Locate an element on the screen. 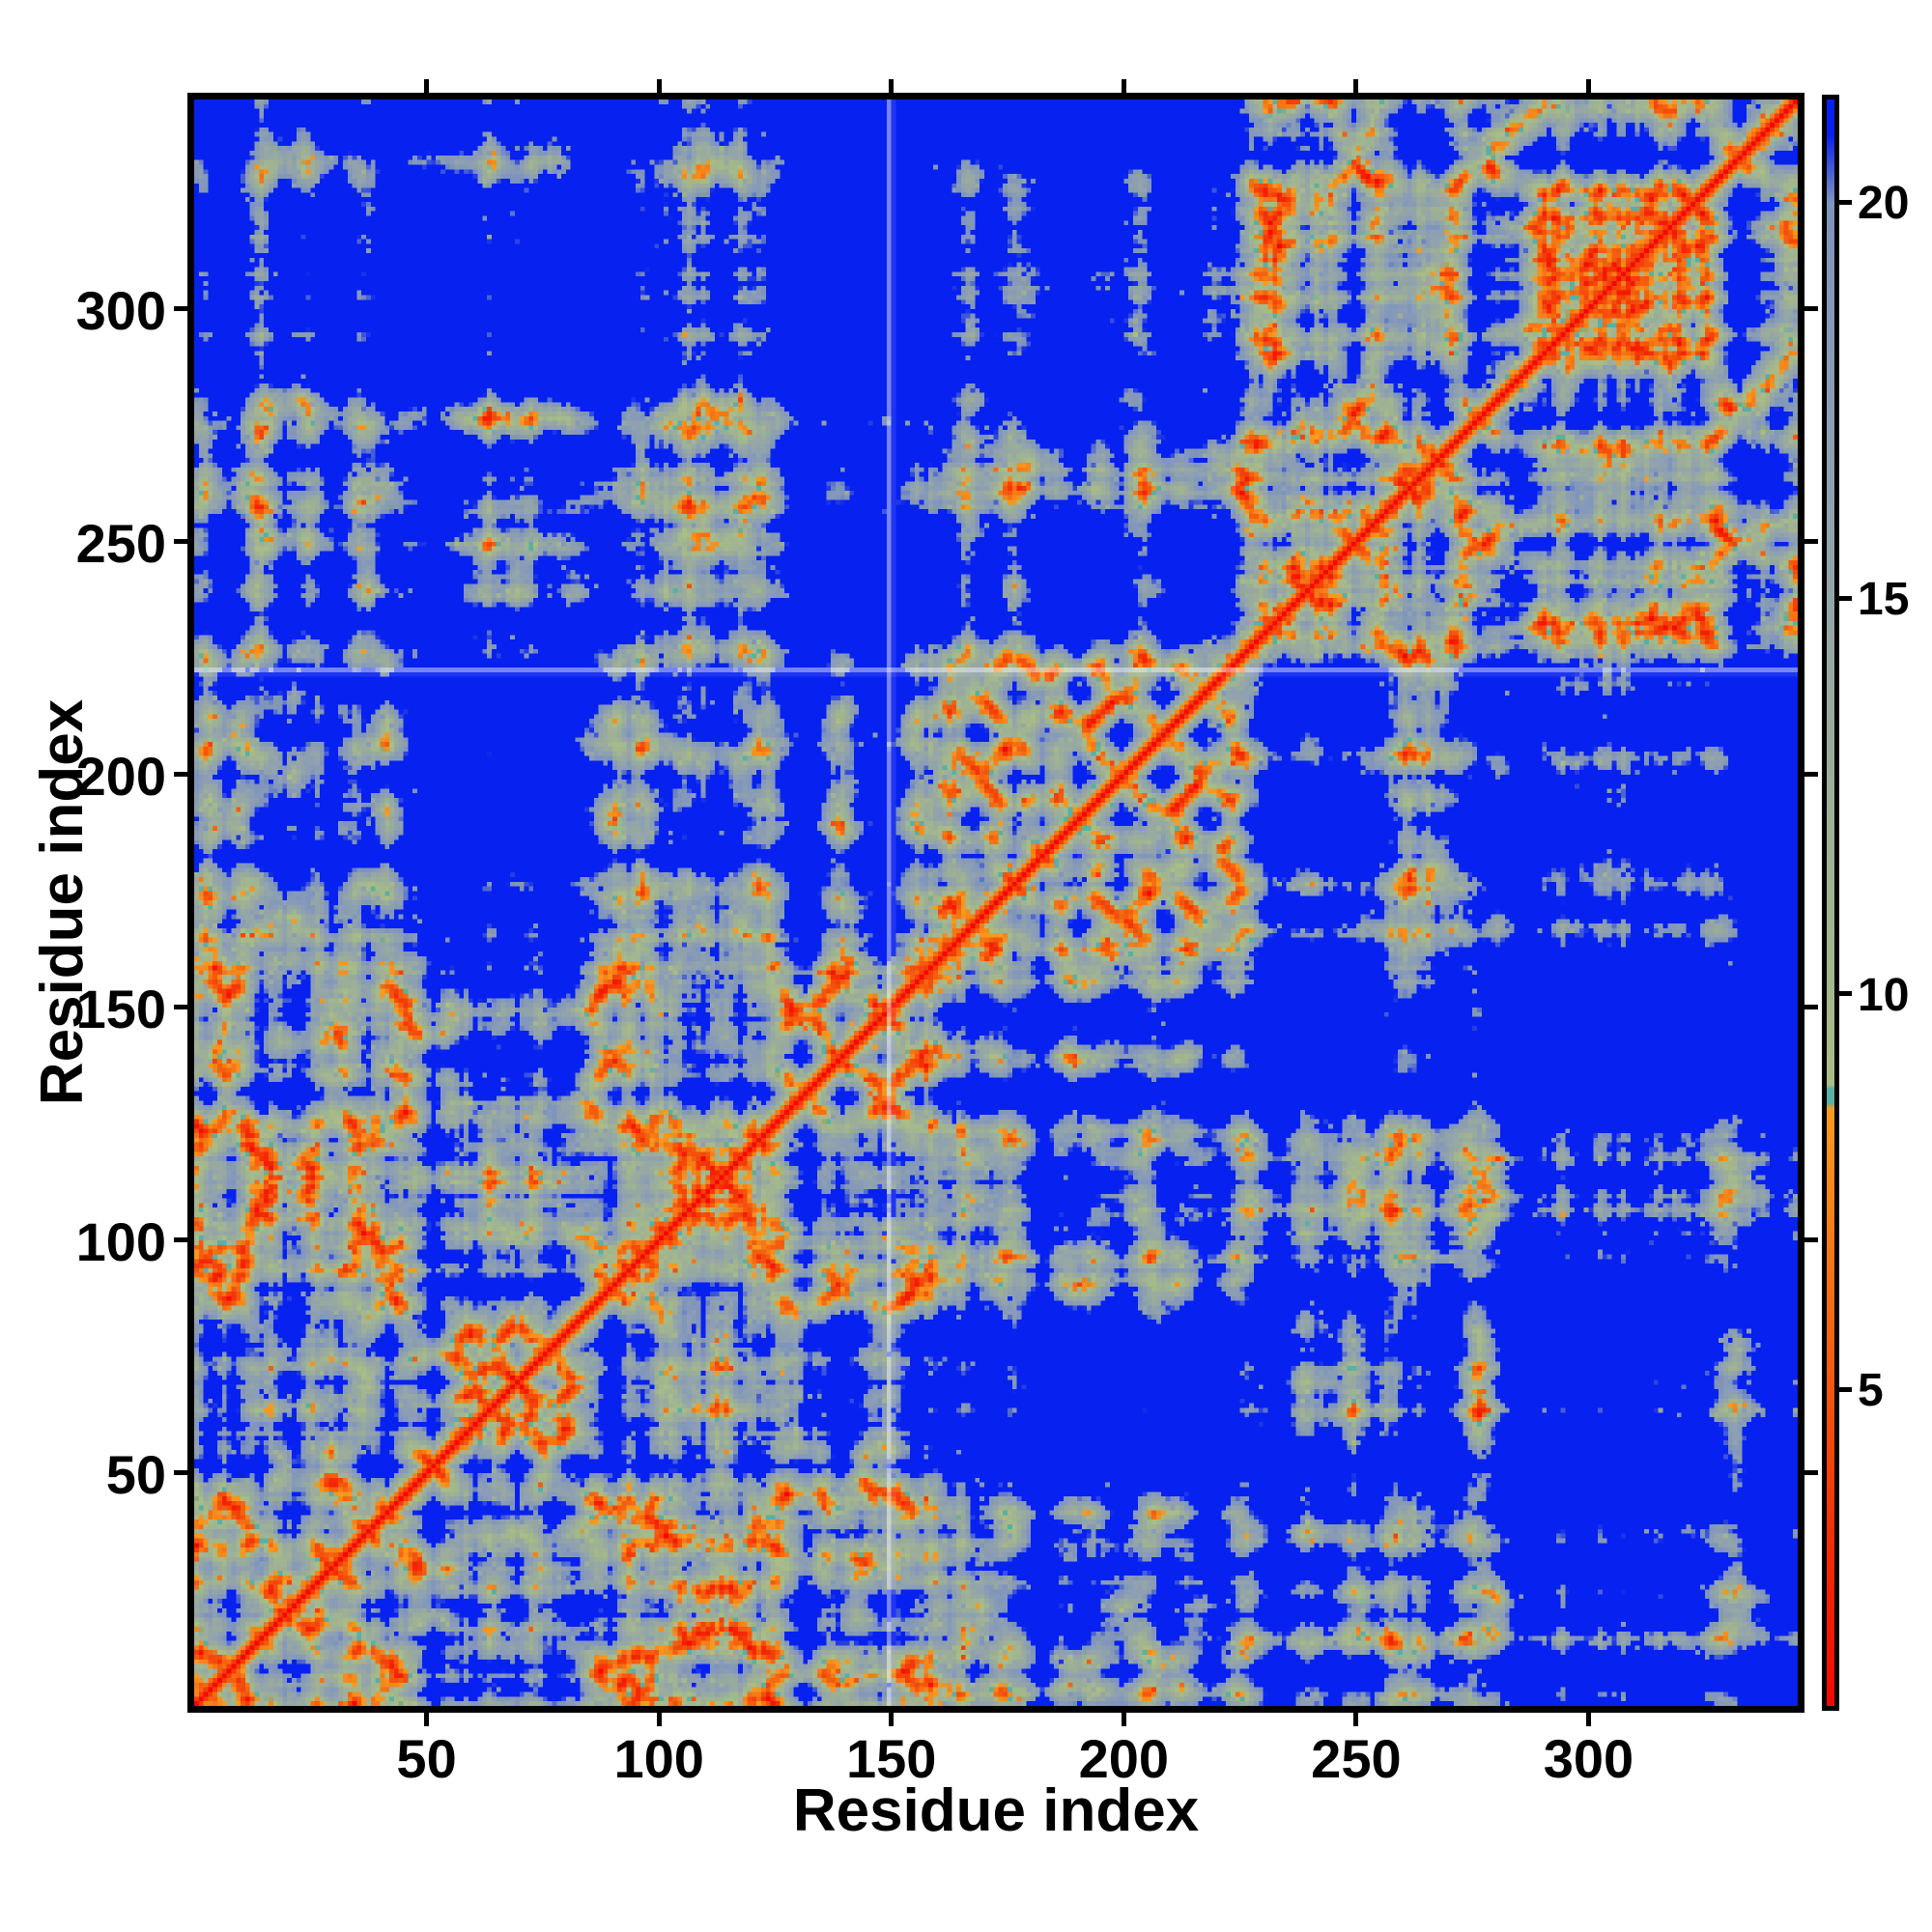 Image resolution: width=1932 pixels, height=1932 pixels. colorbar-tick-label: 15 is located at coordinates (1884, 600).